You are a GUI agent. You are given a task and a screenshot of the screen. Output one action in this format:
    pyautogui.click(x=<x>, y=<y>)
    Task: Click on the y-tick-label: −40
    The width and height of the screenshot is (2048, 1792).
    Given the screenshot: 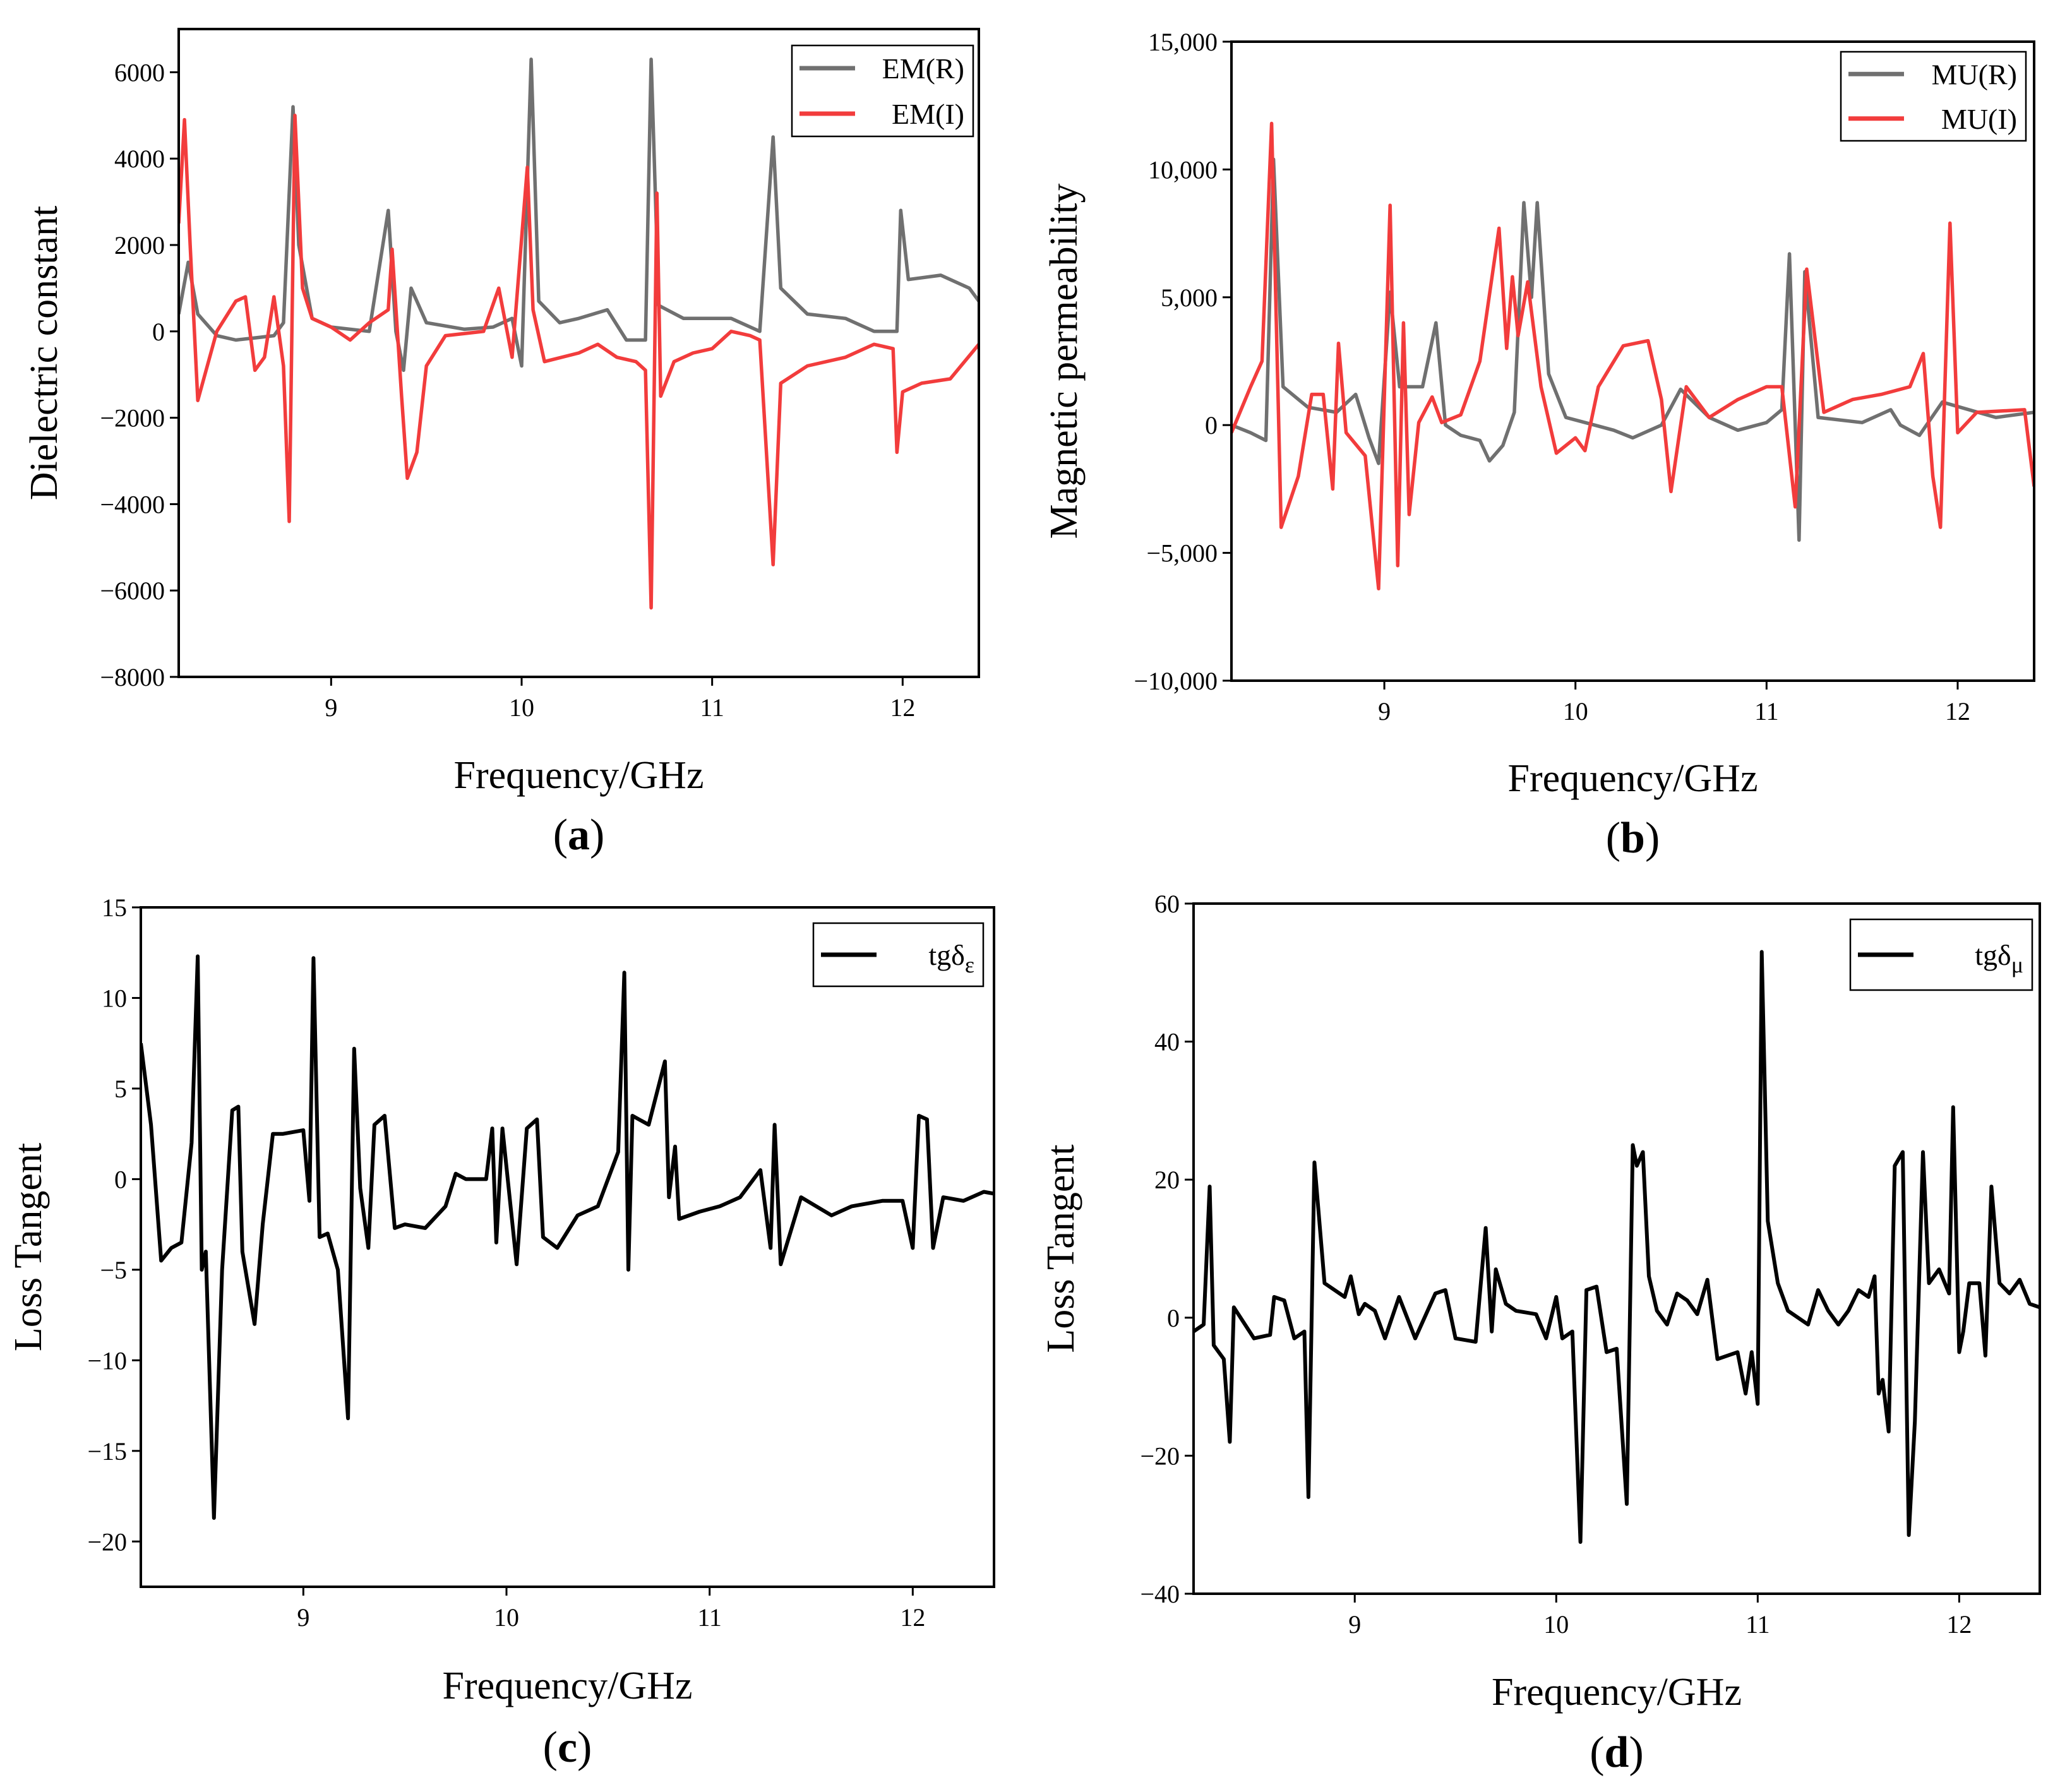 What is the action you would take?
    pyautogui.click(x=1160, y=1594)
    